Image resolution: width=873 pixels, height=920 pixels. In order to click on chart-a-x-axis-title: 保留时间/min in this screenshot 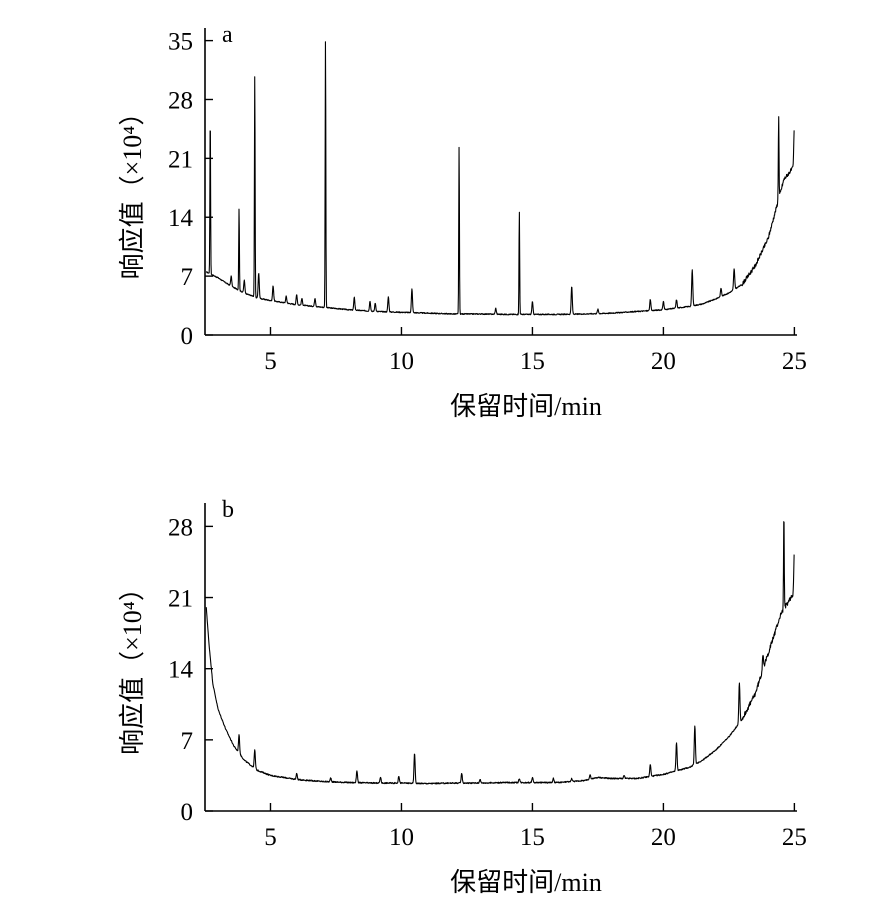, I will do `click(526, 406)`.